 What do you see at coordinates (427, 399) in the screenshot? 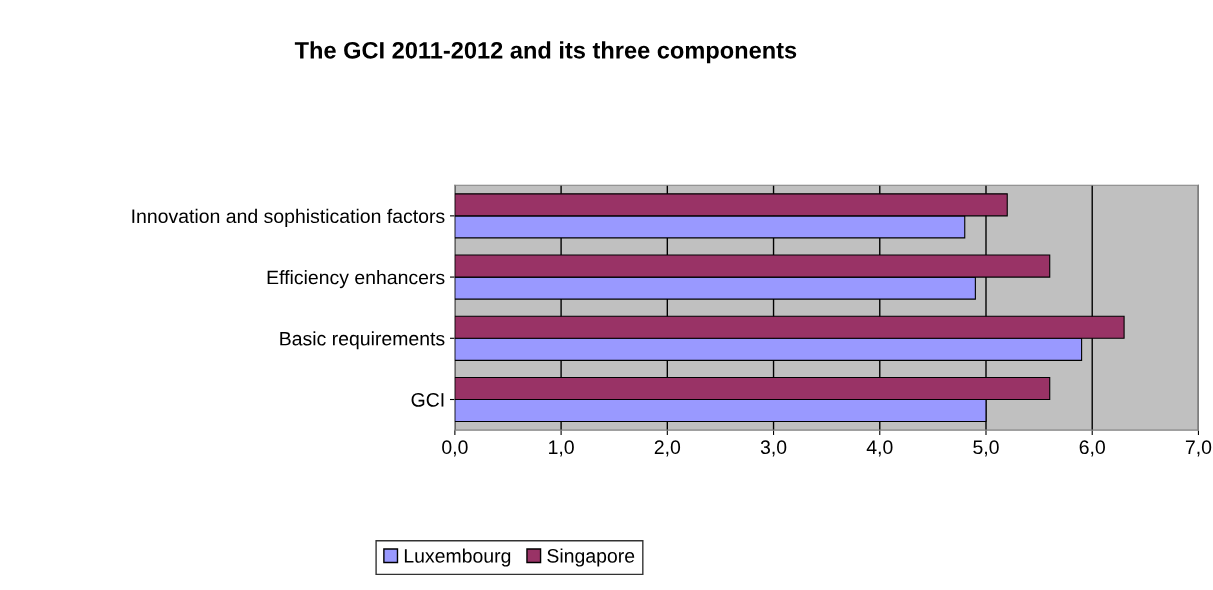
I see `y-tick-label: GCI` at bounding box center [427, 399].